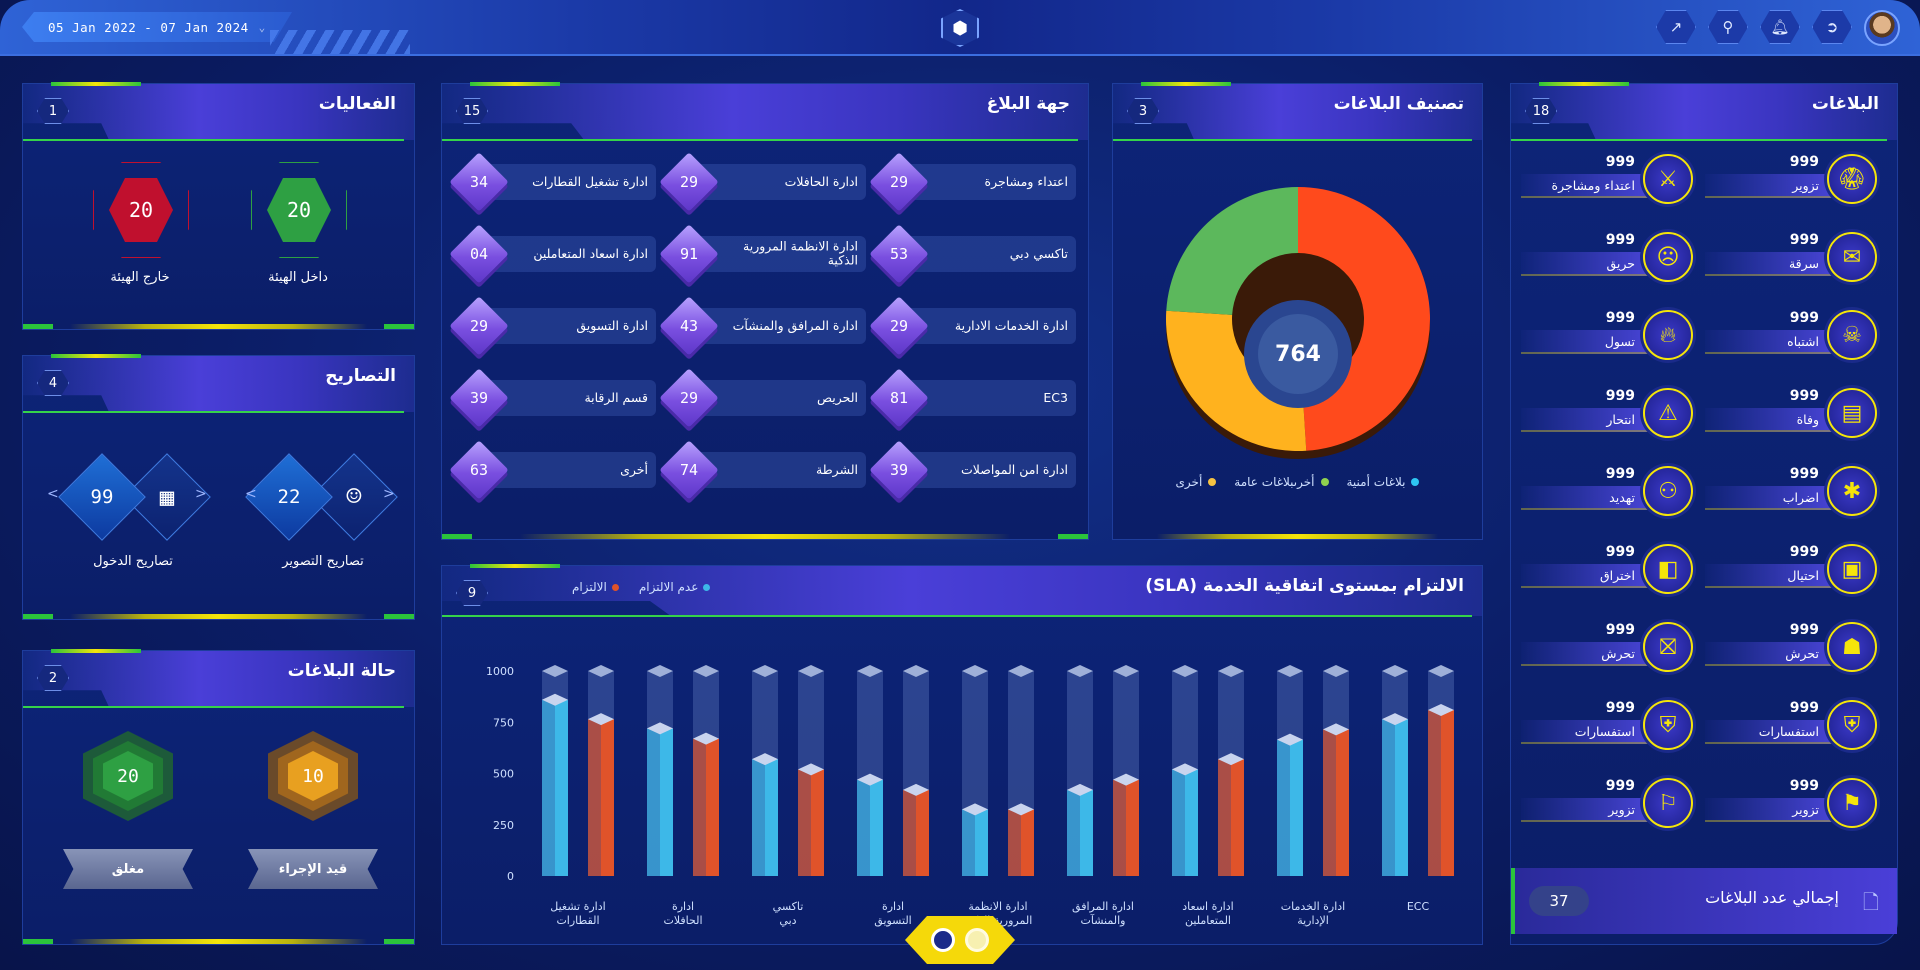 This screenshot has width=1920, height=970. Describe the element at coordinates (1607, 491) in the screenshot. I see `report-item: ⚇︎ 999 تهديد` at that location.